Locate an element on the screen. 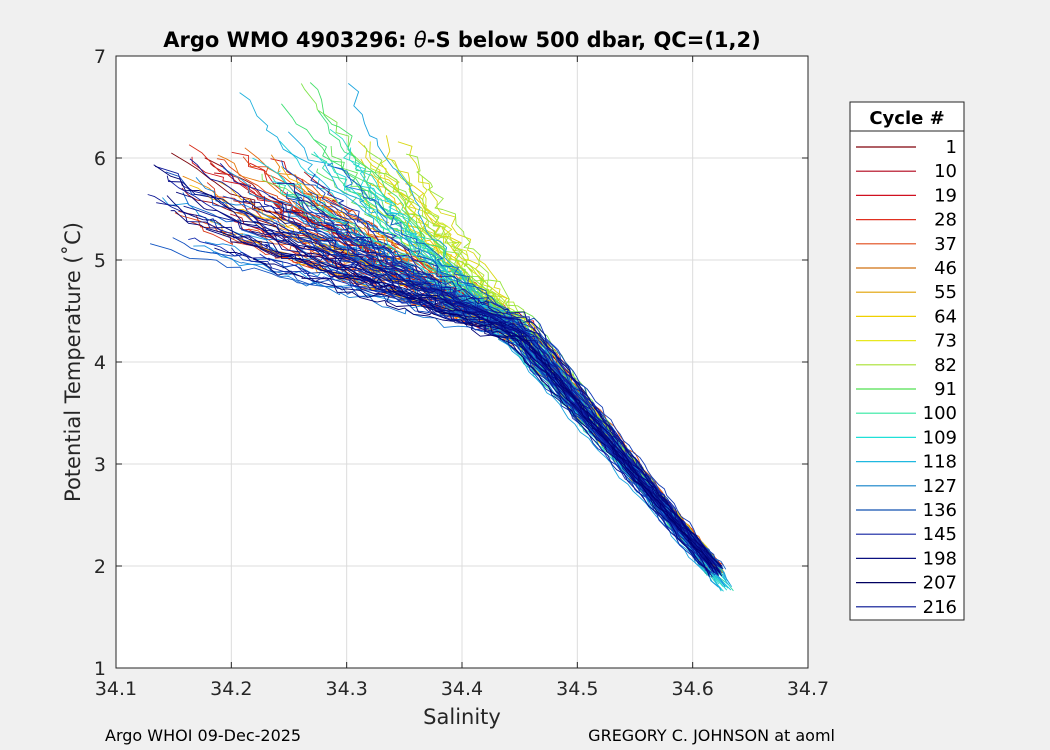 This screenshot has width=1050, height=750. legend-label: 73 is located at coordinates (945, 341).